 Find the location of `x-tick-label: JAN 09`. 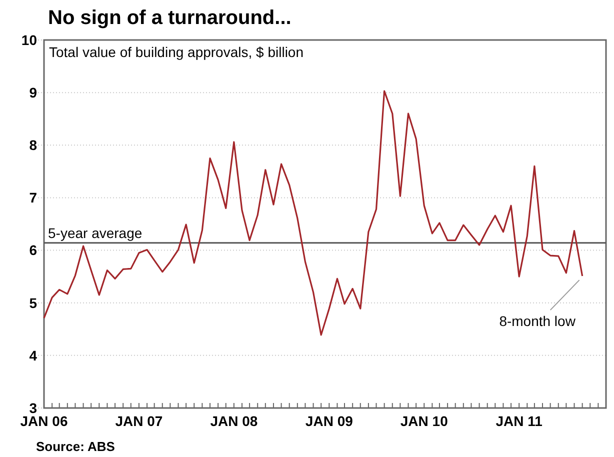

x-tick-label: JAN 09 is located at coordinates (329, 421).